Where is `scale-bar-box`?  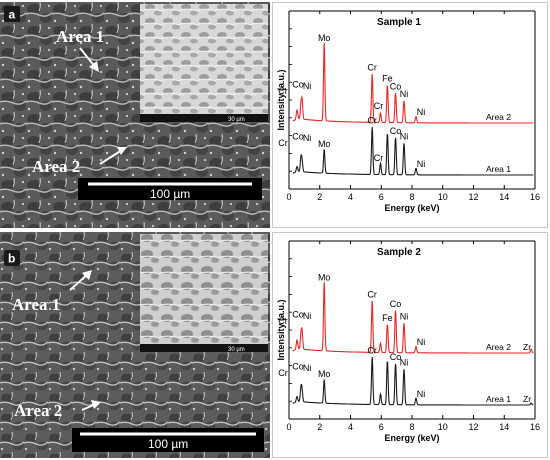
scale-bar-box is located at coordinates (168, 440).